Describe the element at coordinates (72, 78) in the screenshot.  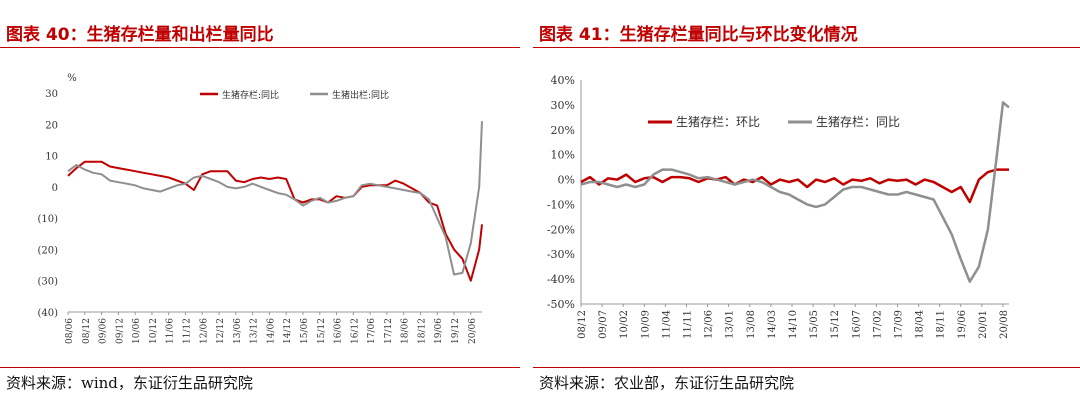
I see `y-axis-label: %` at that location.